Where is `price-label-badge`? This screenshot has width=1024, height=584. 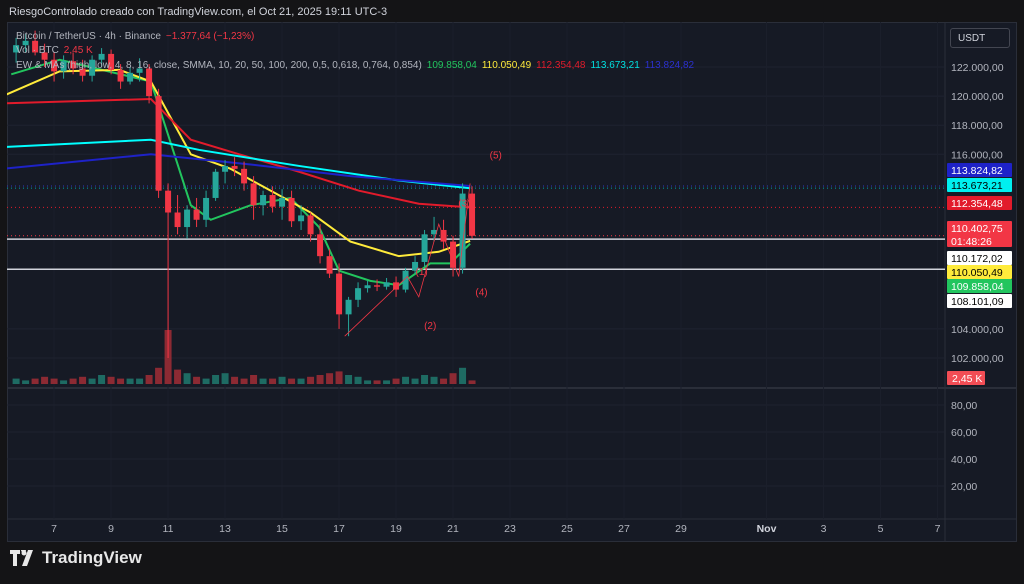 price-label-badge is located at coordinates (979, 203).